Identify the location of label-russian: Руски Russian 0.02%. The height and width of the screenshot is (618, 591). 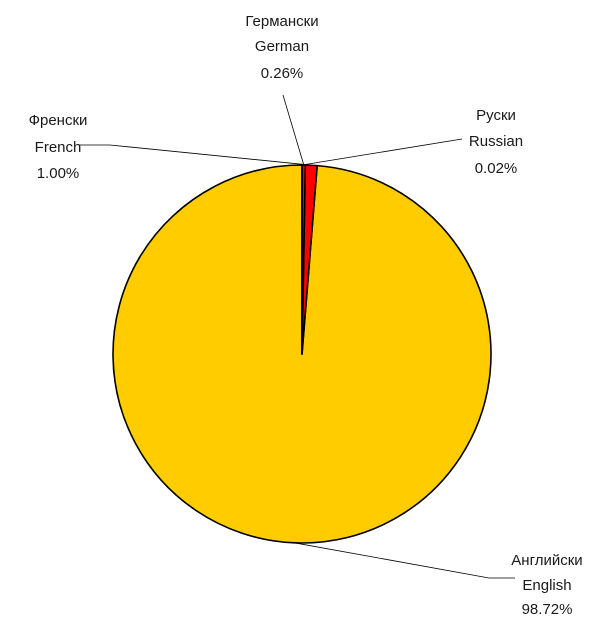
(496, 142).